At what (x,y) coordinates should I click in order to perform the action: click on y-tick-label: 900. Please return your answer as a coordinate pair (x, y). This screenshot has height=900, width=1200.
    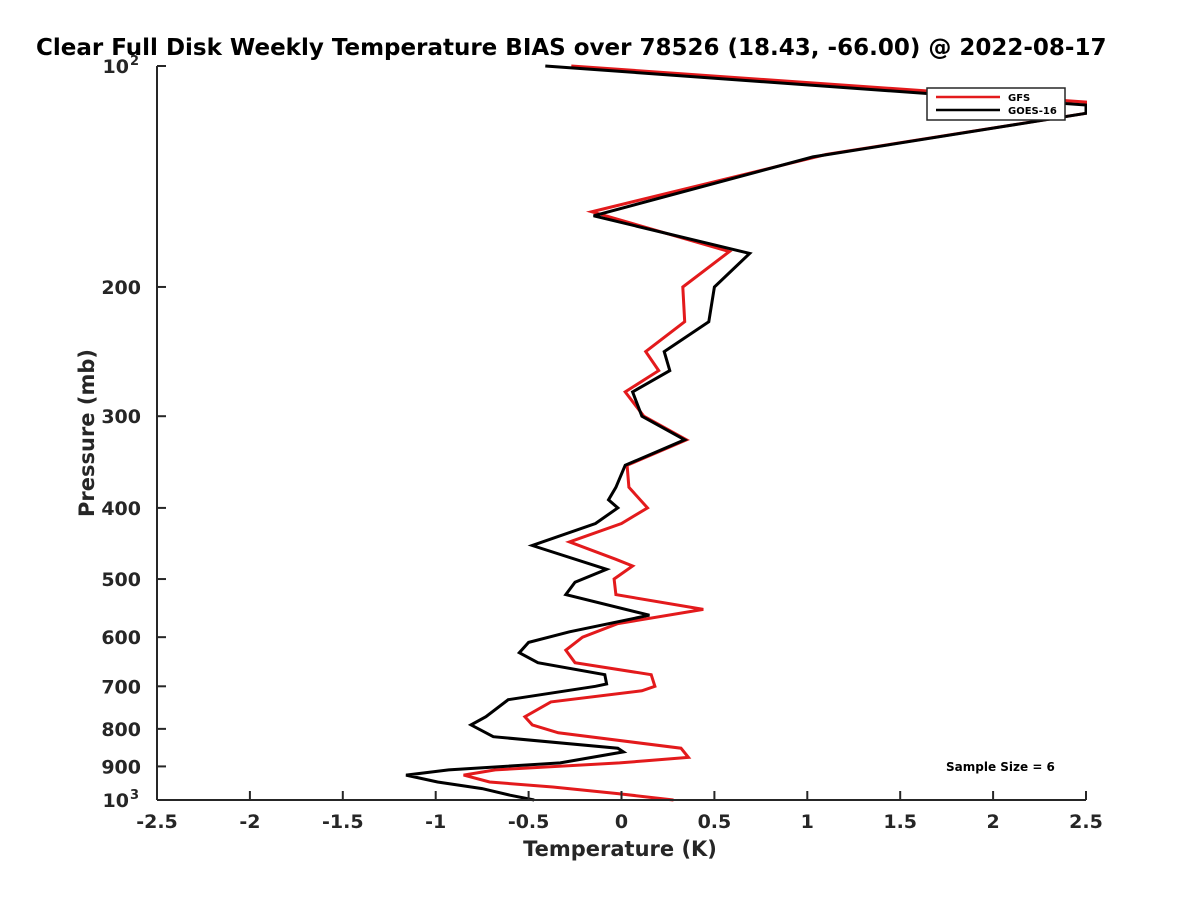
    Looking at the image, I should click on (121, 767).